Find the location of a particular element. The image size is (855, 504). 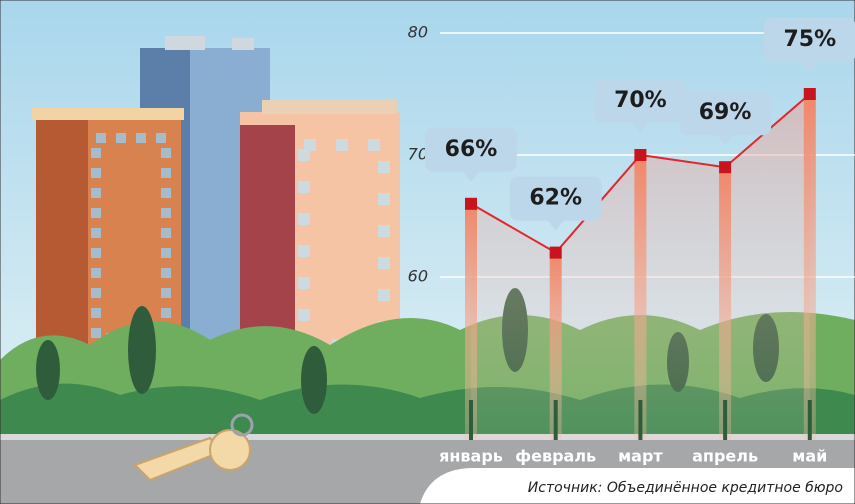

x-tick-label: март is located at coordinates (640, 456).